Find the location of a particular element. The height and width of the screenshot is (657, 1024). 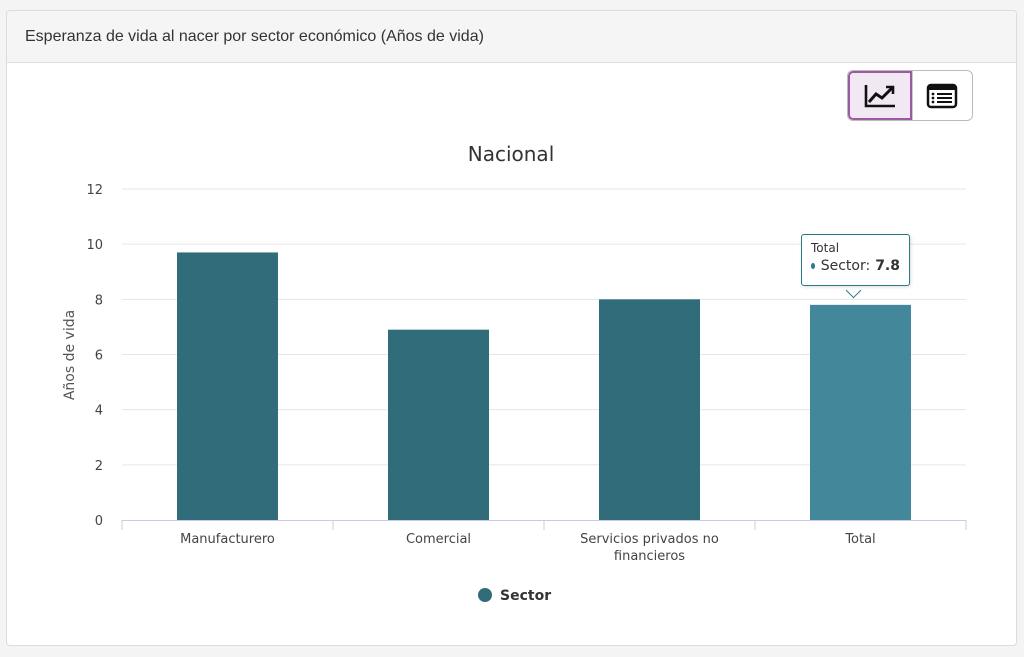

x-tick-label: Servicios privados no financieros is located at coordinates (649, 548).